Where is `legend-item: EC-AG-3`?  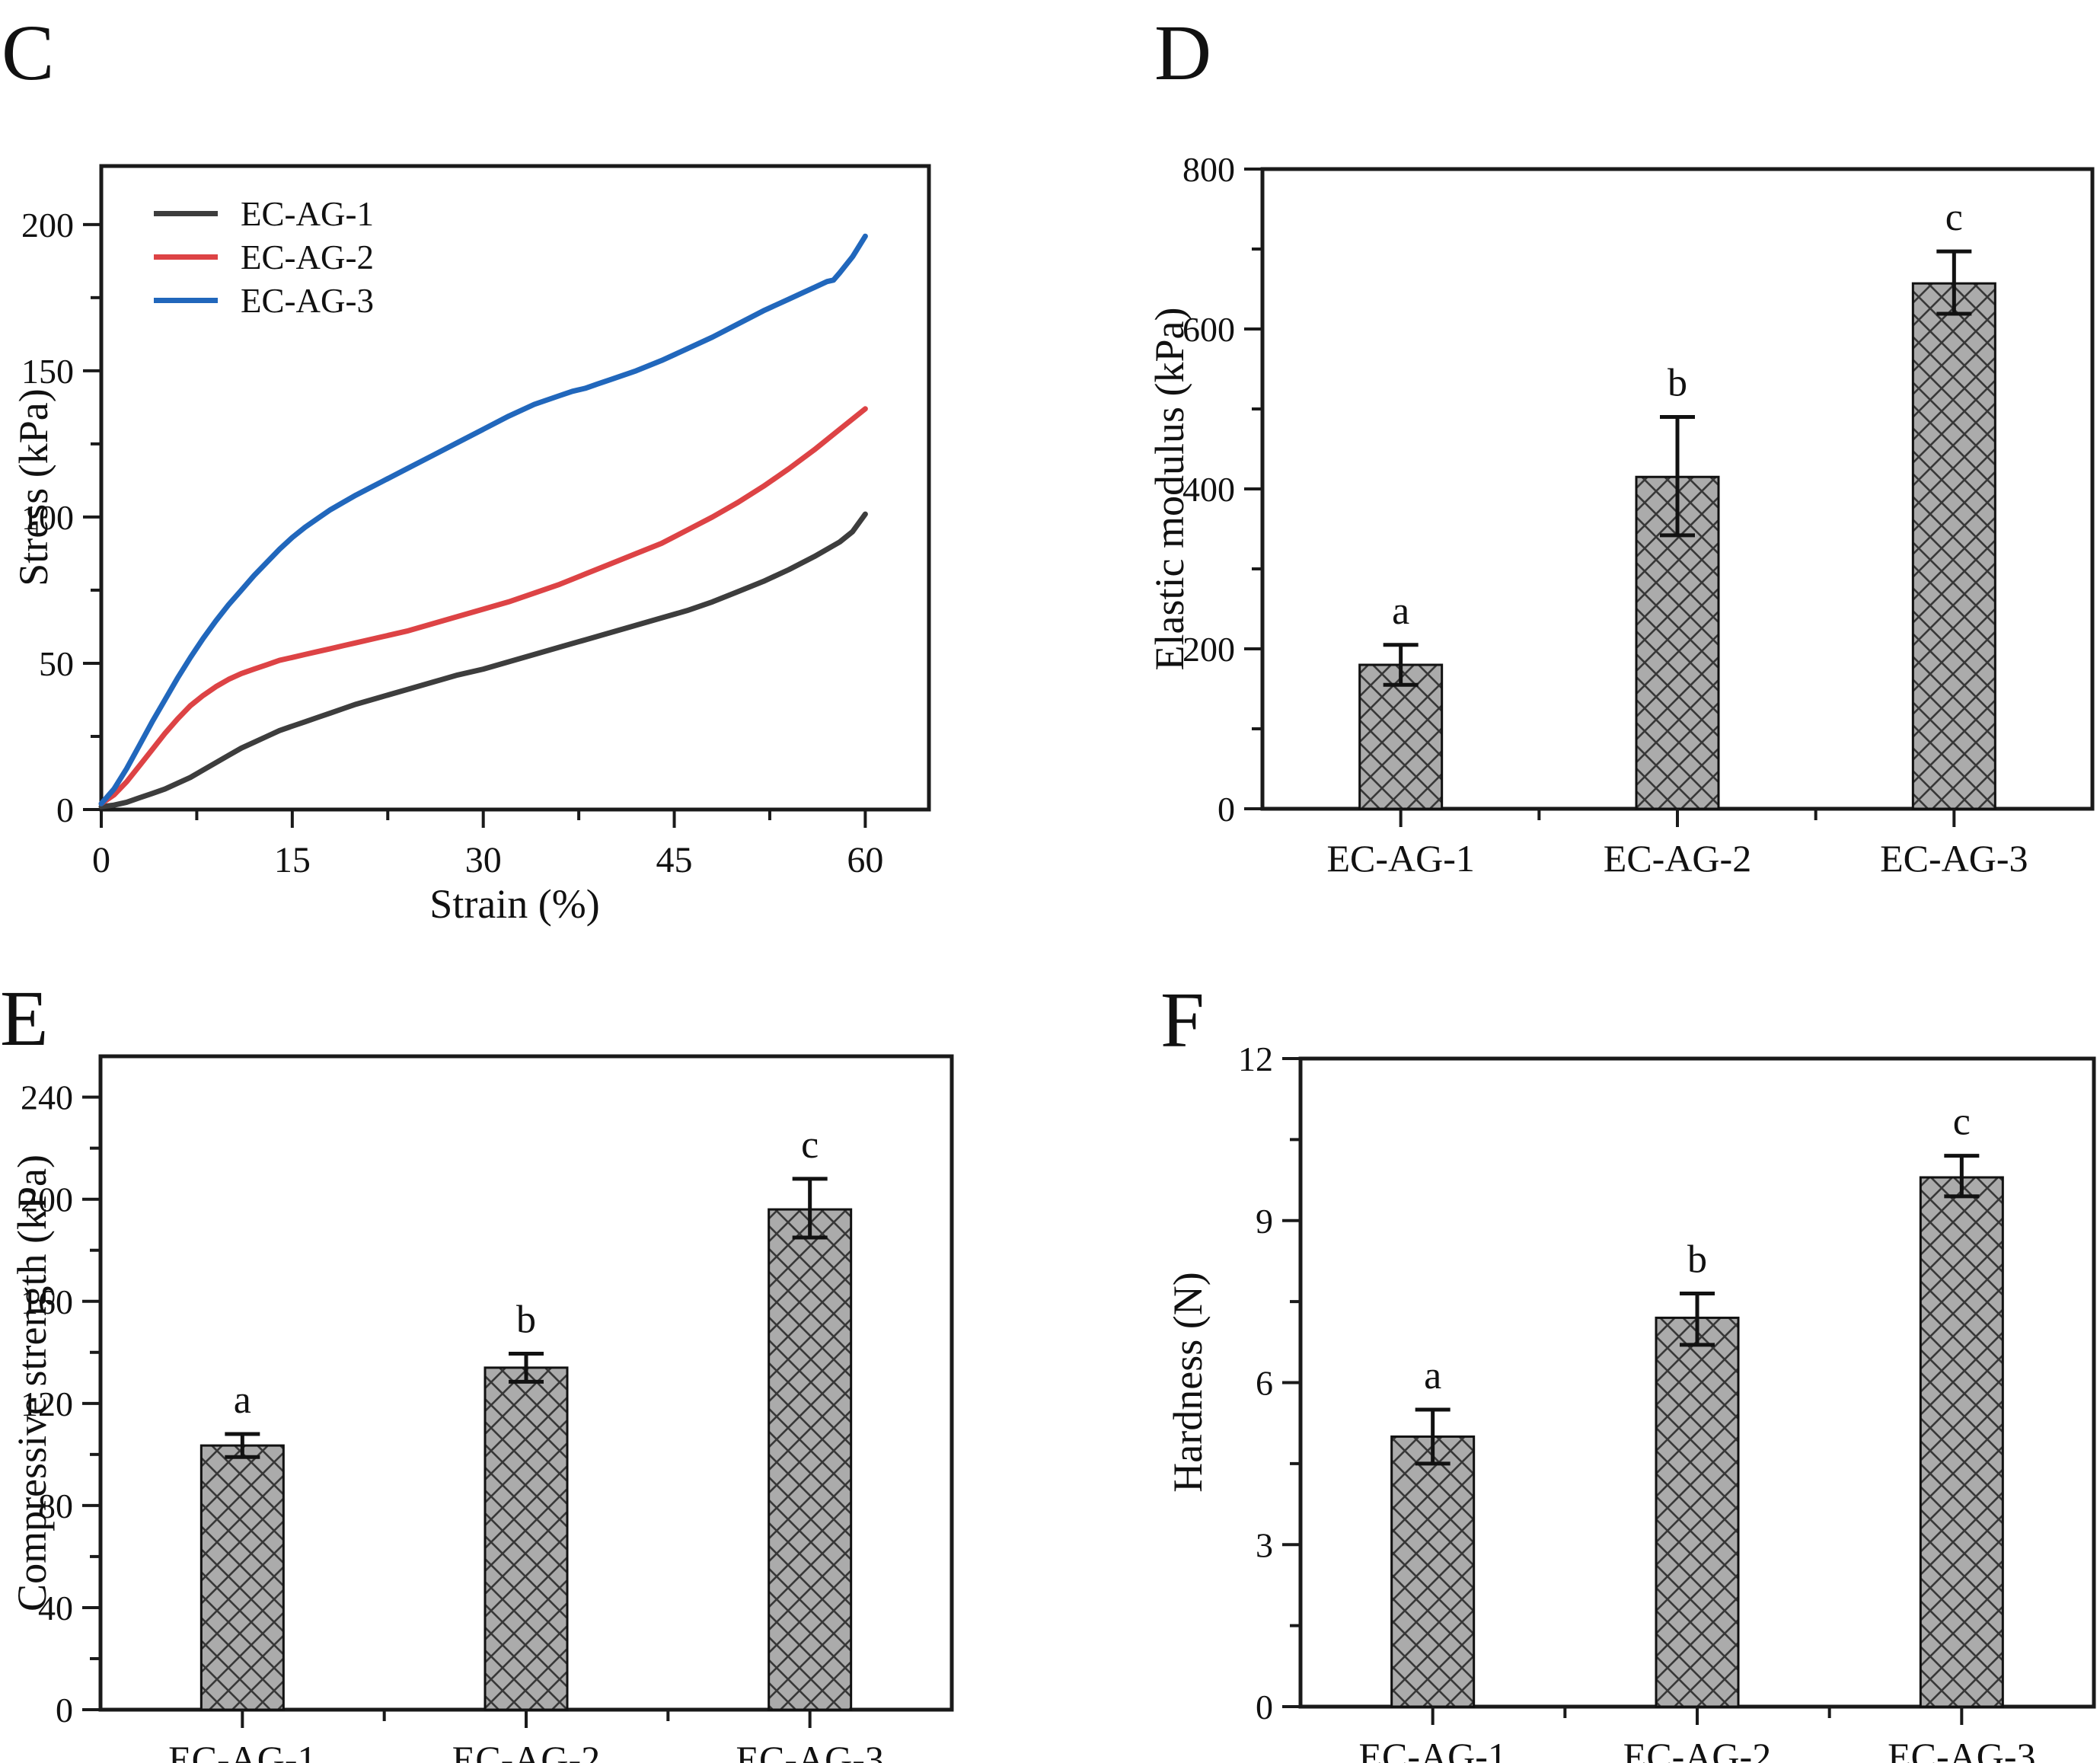 legend-item: EC-AG-3 is located at coordinates (264, 300).